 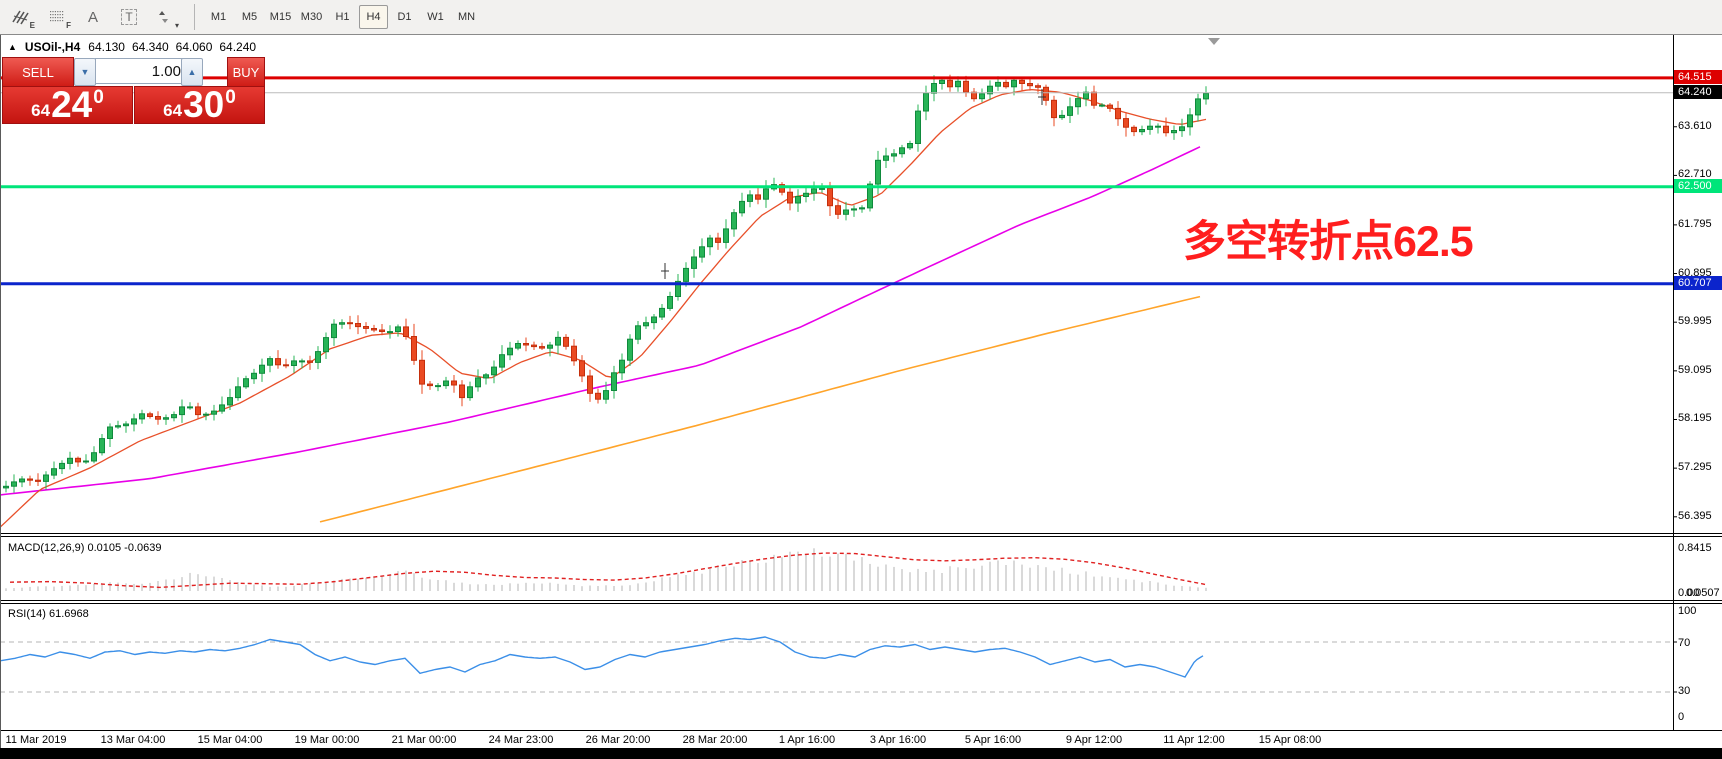 What do you see at coordinates (861, 17) in the screenshot?
I see `toolbar: E F A T ▾ M1 M5 M15 M30 H1 H4 D1 W1 MN` at bounding box center [861, 17].